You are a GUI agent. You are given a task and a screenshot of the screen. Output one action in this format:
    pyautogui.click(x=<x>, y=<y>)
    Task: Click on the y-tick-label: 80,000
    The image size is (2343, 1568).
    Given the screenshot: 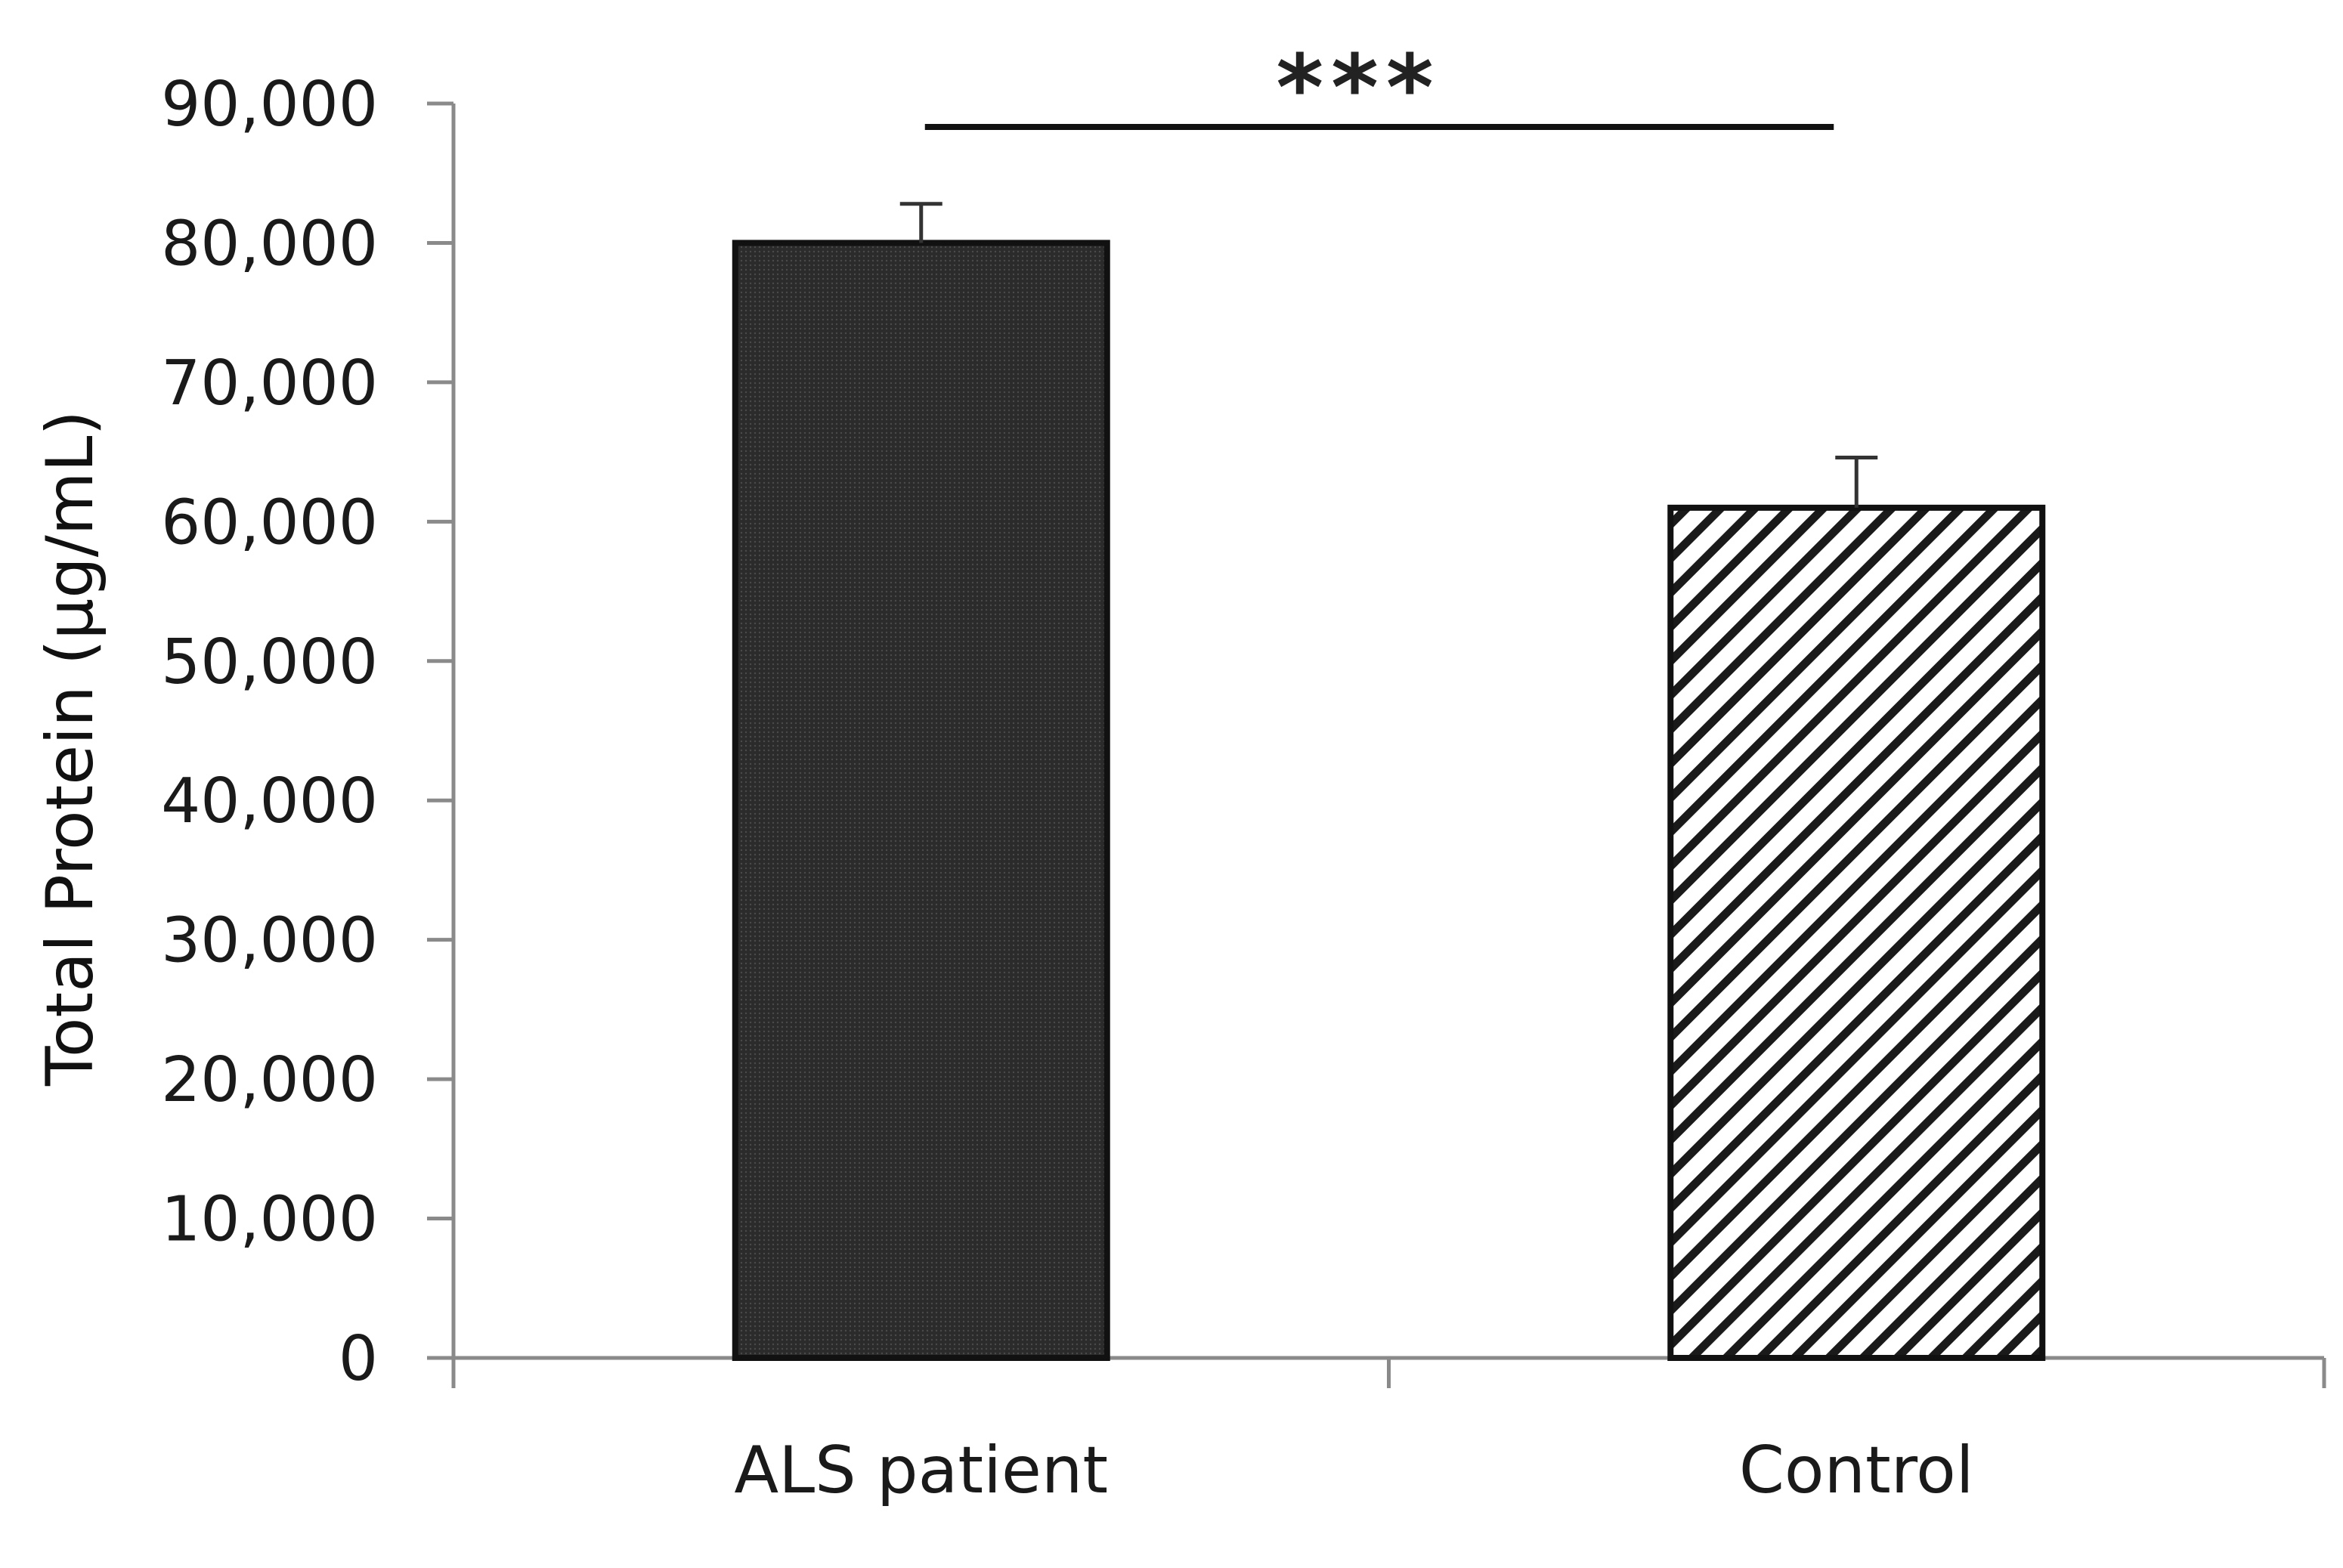 What is the action you would take?
    pyautogui.click(x=269, y=244)
    